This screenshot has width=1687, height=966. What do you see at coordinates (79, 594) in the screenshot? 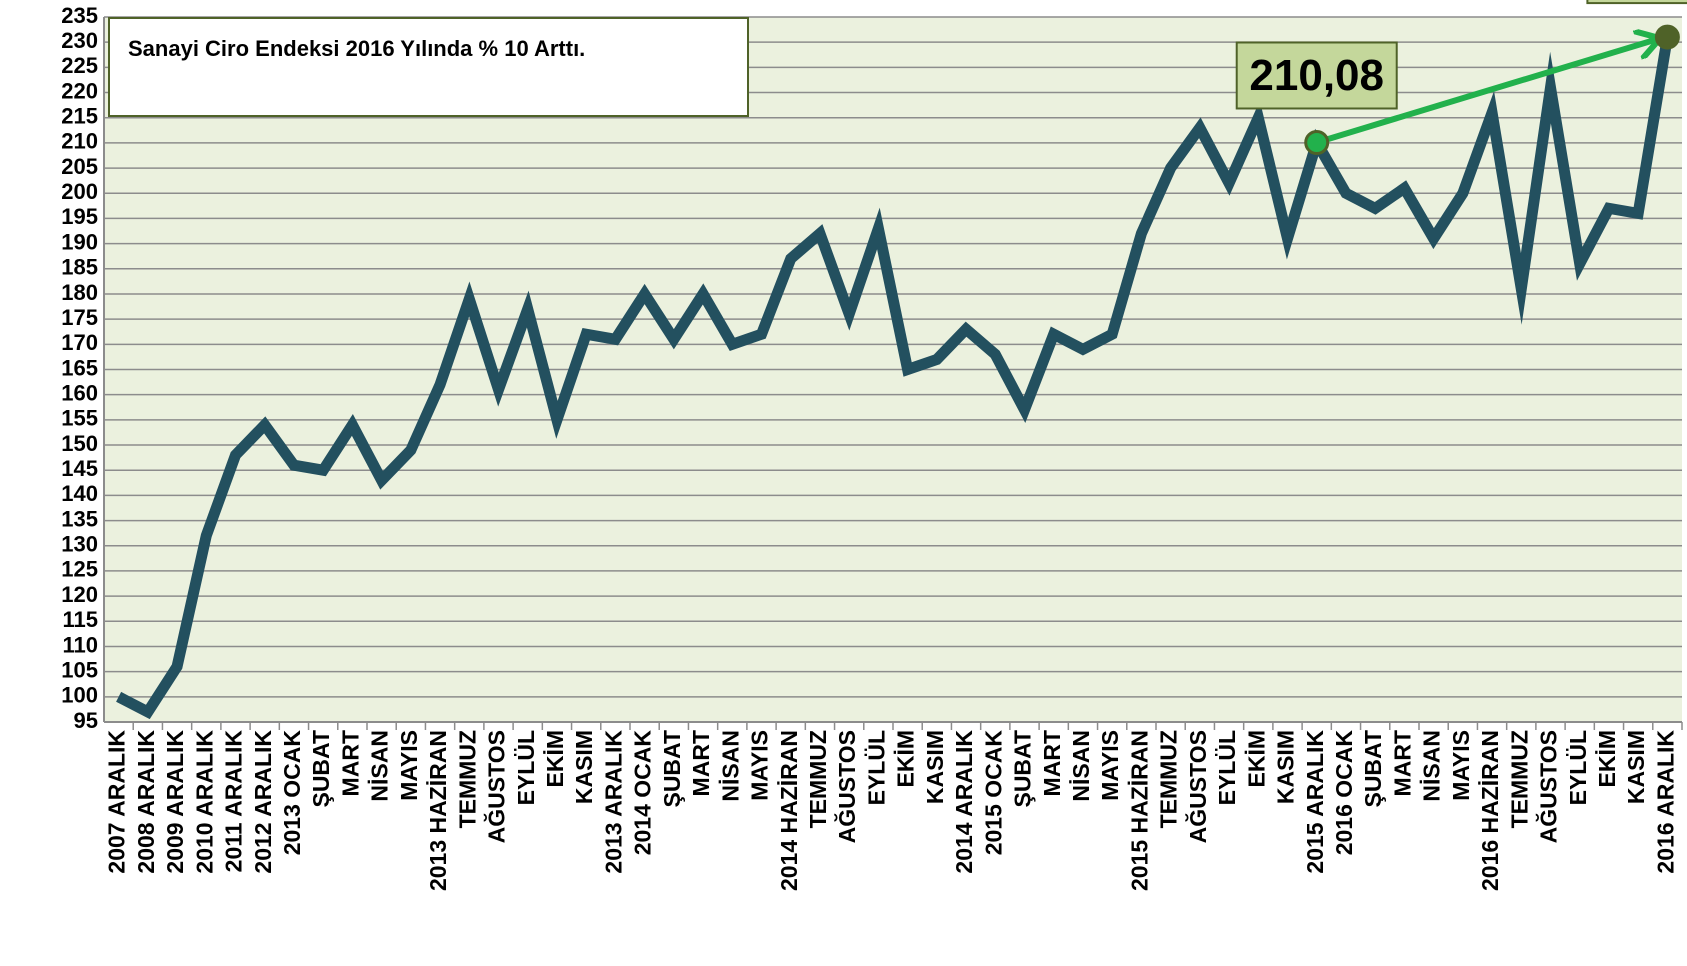
I see `y-tick-label: 120` at bounding box center [79, 594].